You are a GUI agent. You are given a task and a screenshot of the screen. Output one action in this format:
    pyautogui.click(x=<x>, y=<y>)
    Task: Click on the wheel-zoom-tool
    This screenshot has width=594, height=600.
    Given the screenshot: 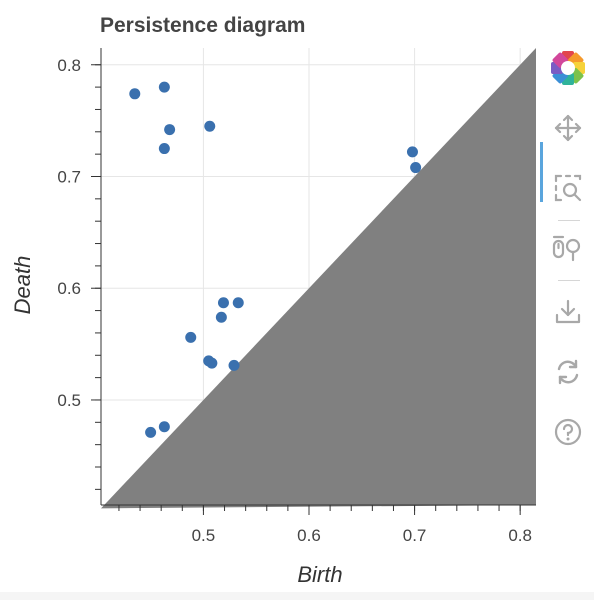 What is the action you would take?
    pyautogui.click(x=568, y=248)
    